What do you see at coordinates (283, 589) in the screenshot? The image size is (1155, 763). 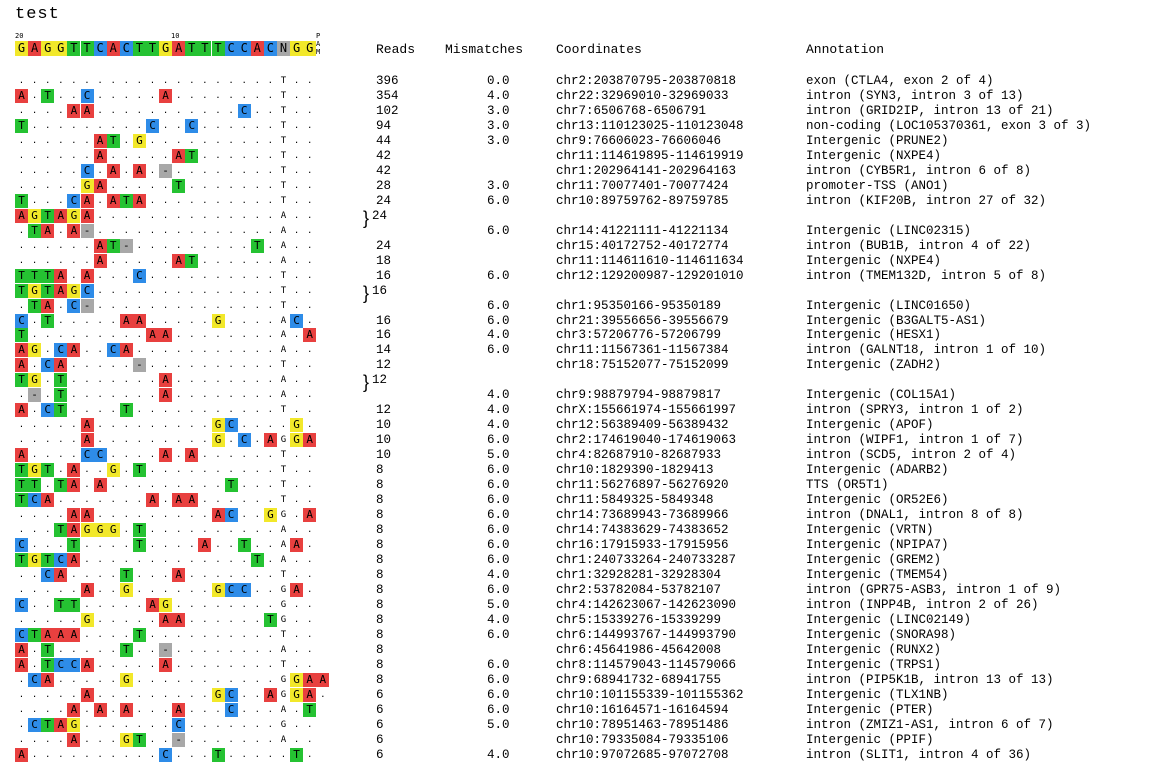 I see `pam-base: G` at bounding box center [283, 589].